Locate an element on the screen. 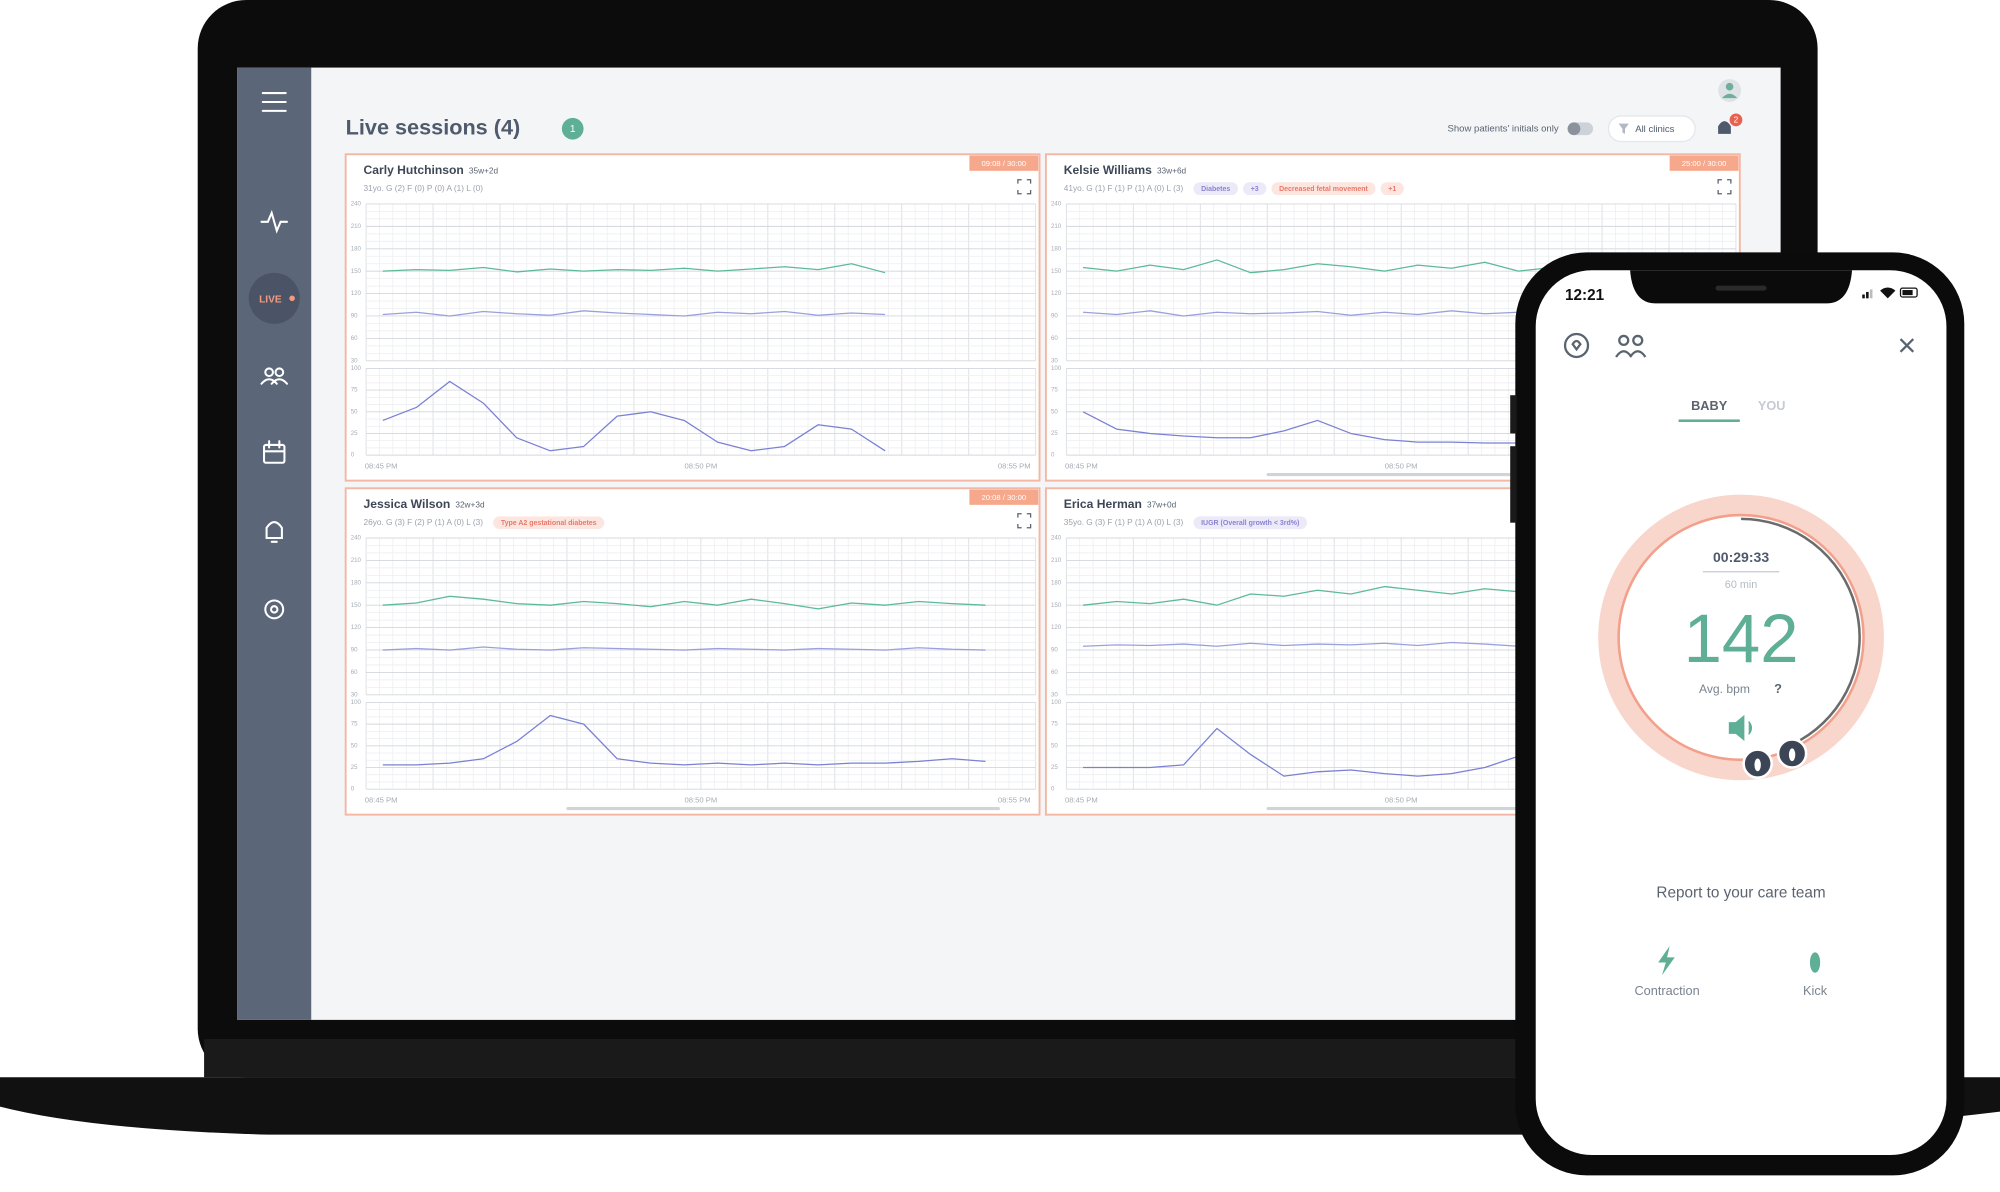 Image resolution: width=2000 pixels, height=1192 pixels. patient-details: 26yo. G (3) F (2) P (1) A (0) L (3) is located at coordinates (424, 522).